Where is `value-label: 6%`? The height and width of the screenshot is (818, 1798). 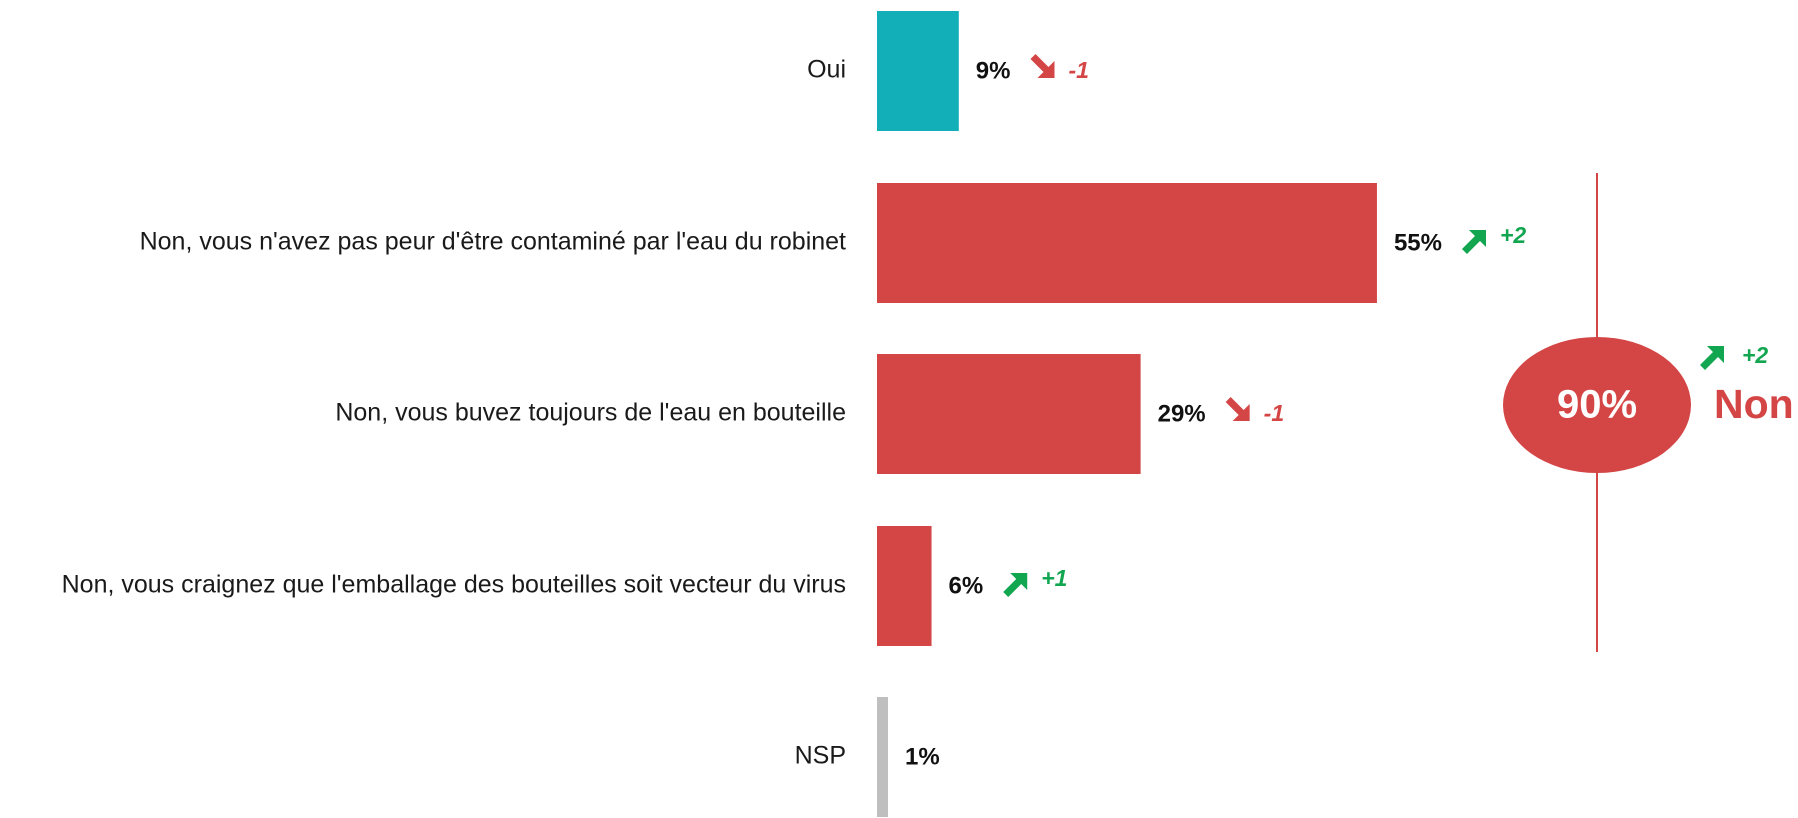 value-label: 6% is located at coordinates (966, 585).